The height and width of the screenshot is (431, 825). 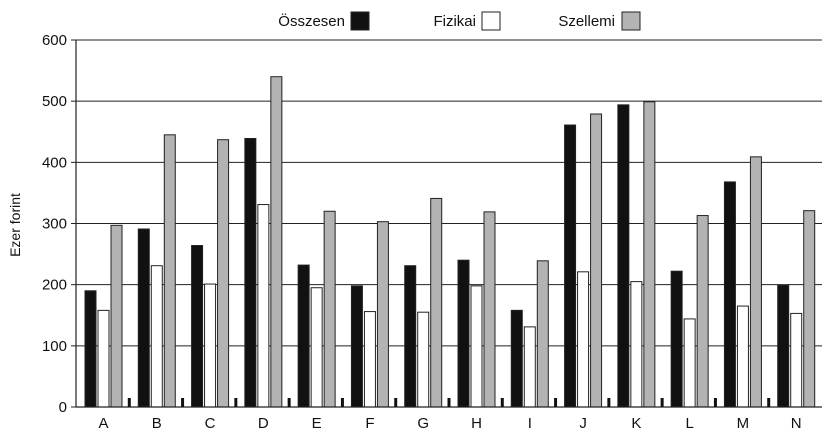 I want to click on bar-összesen-k, so click(x=623, y=256).